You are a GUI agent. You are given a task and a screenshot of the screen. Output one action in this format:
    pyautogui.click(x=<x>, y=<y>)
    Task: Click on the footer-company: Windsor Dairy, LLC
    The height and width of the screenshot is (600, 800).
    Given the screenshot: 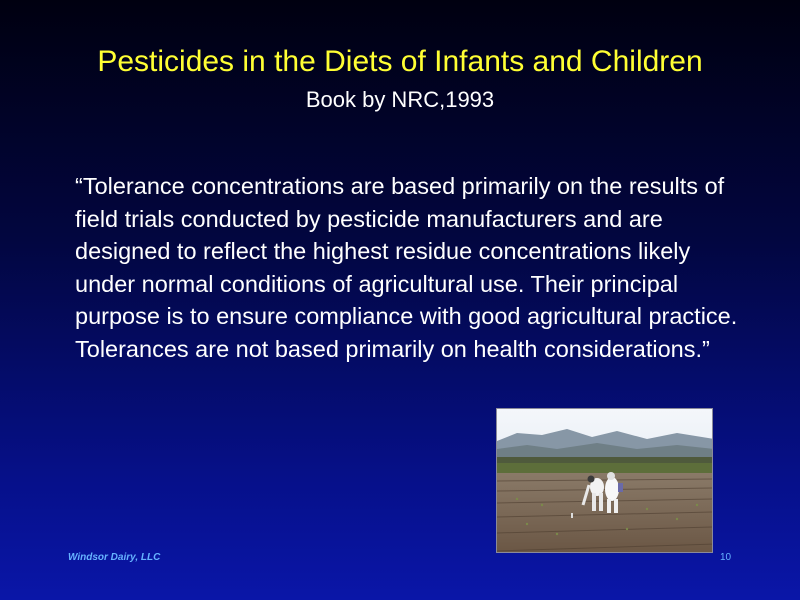 What is the action you would take?
    pyautogui.click(x=114, y=557)
    